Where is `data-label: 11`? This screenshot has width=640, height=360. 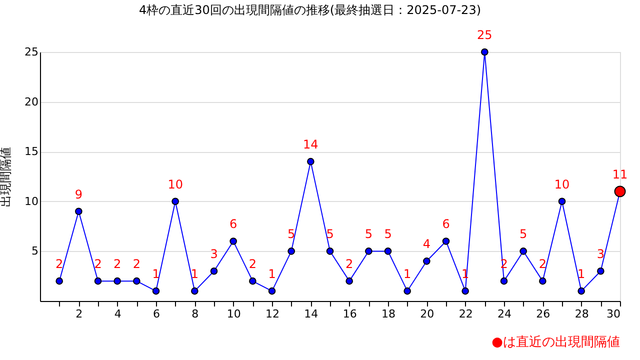
data-label: 11 is located at coordinates (620, 174).